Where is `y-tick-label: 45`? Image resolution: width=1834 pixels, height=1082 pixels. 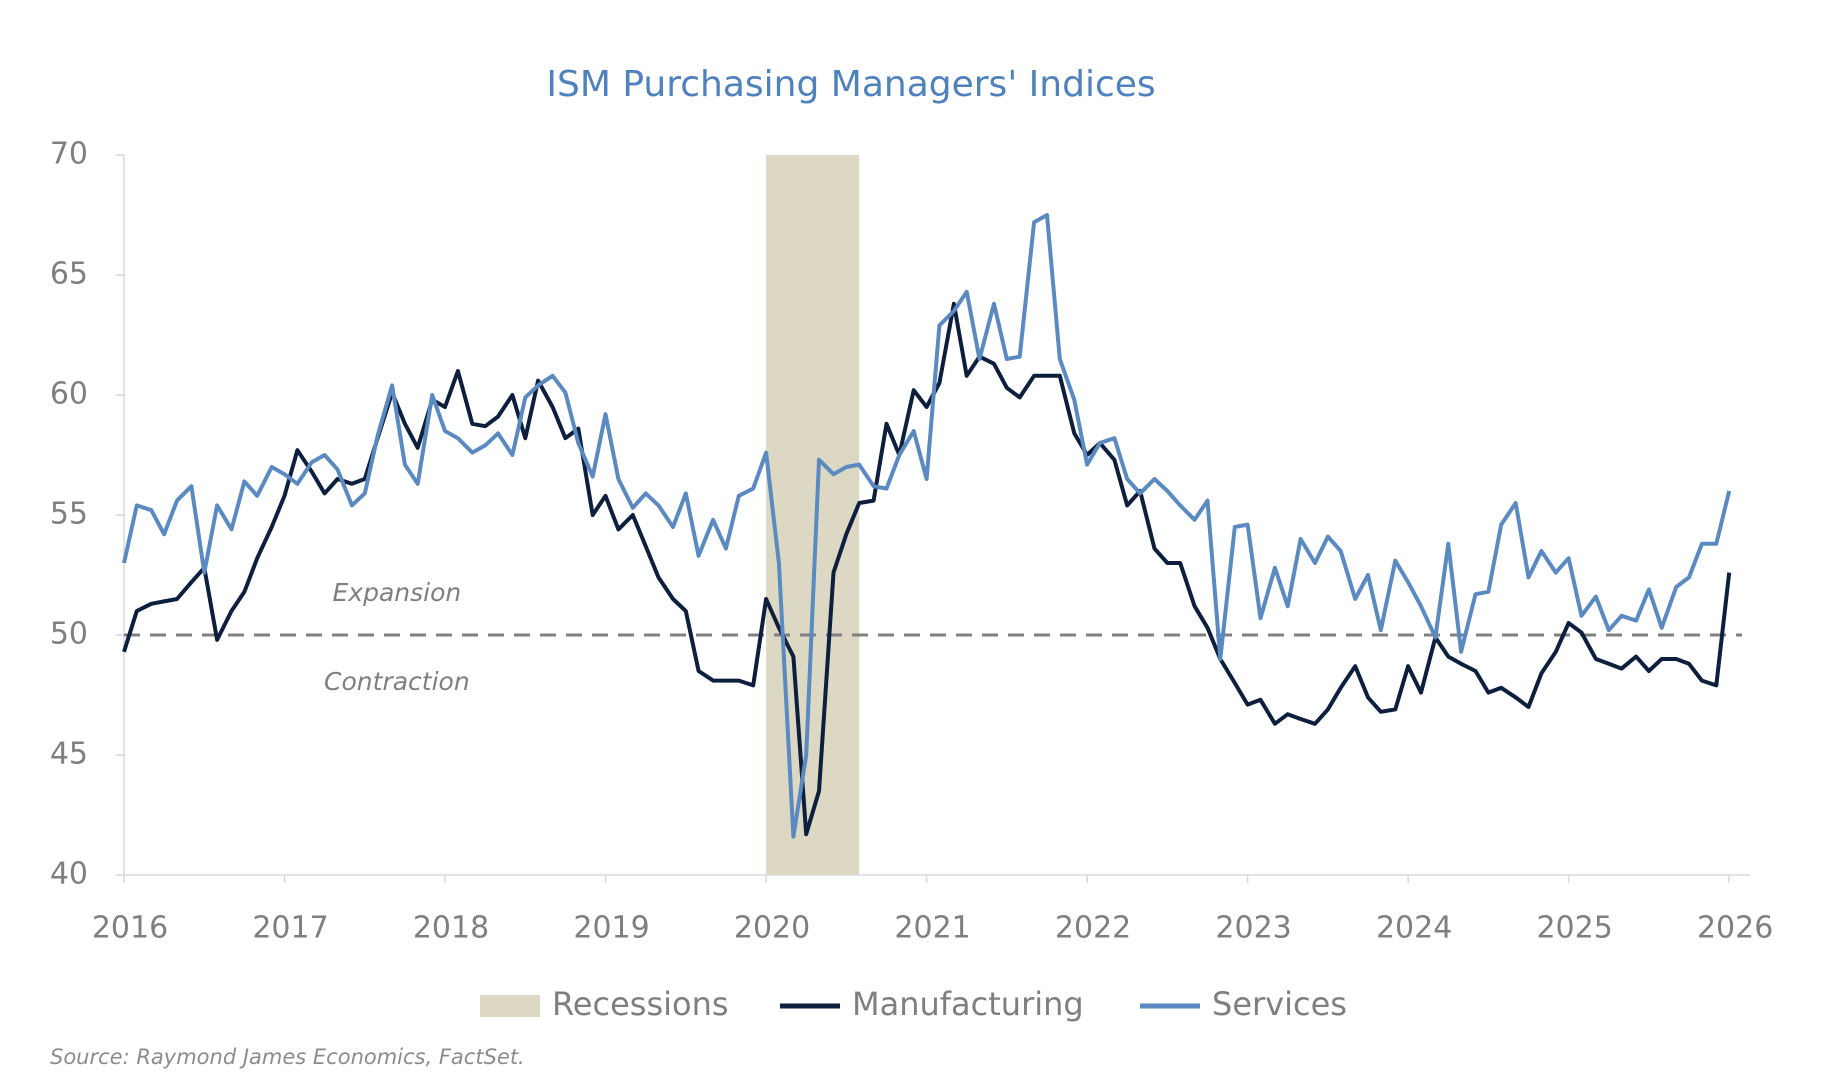 y-tick-label: 45 is located at coordinates (69, 754).